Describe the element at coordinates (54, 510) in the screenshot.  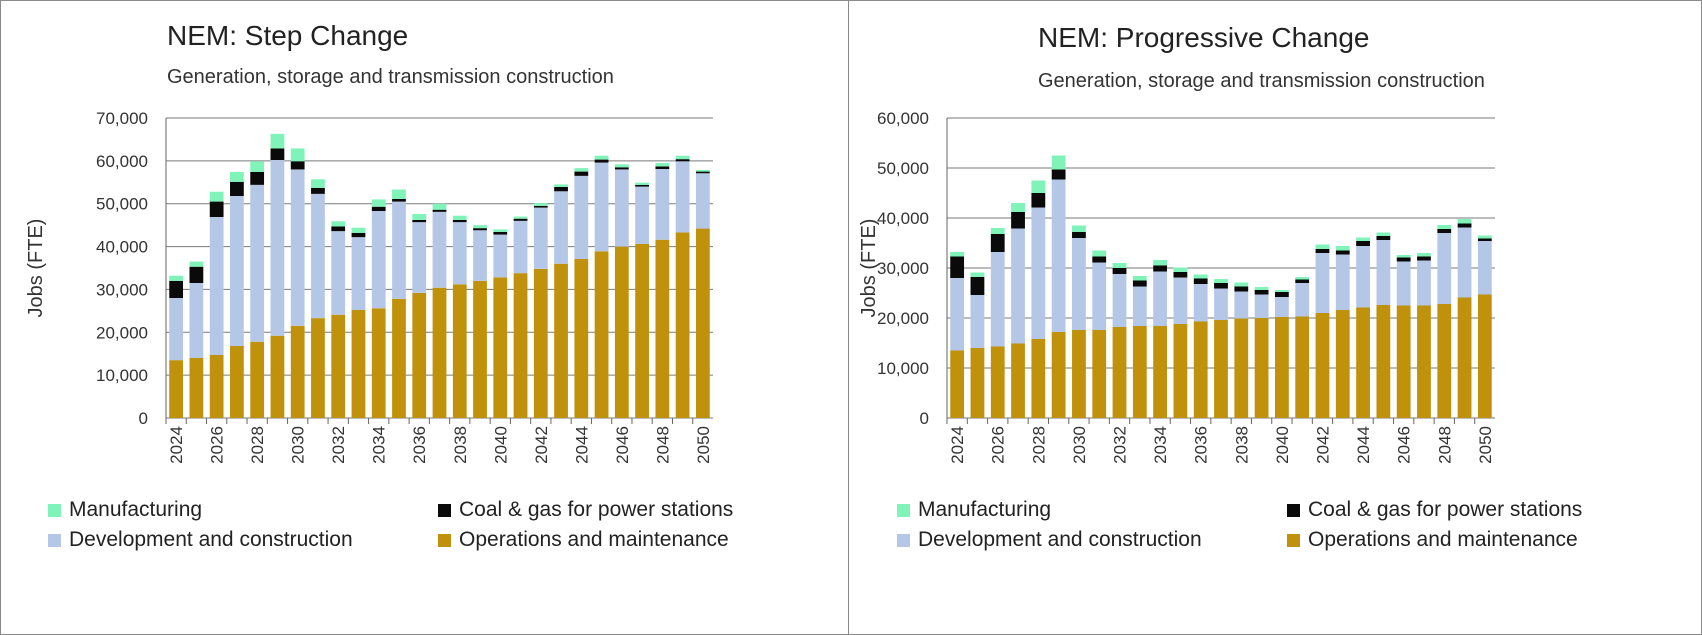
I see `legend-swatch-manufacturing` at that location.